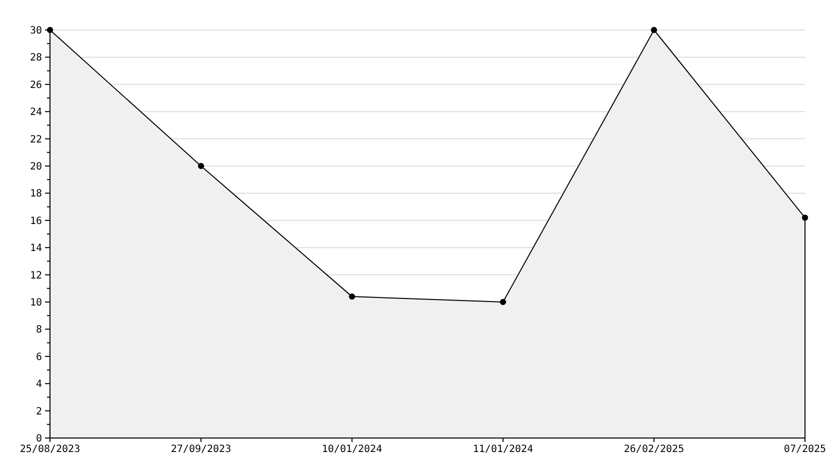  What do you see at coordinates (39, 357) in the screenshot?
I see `y-tick-label: 6` at bounding box center [39, 357].